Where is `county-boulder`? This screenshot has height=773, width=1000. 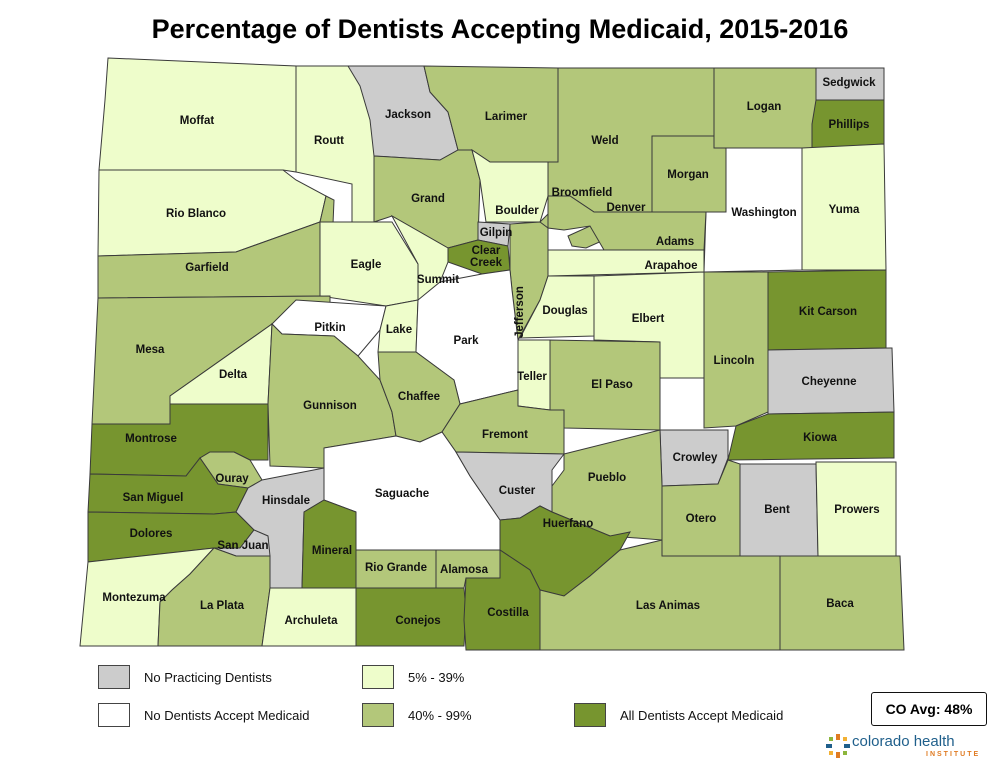 county-boulder is located at coordinates (510, 185).